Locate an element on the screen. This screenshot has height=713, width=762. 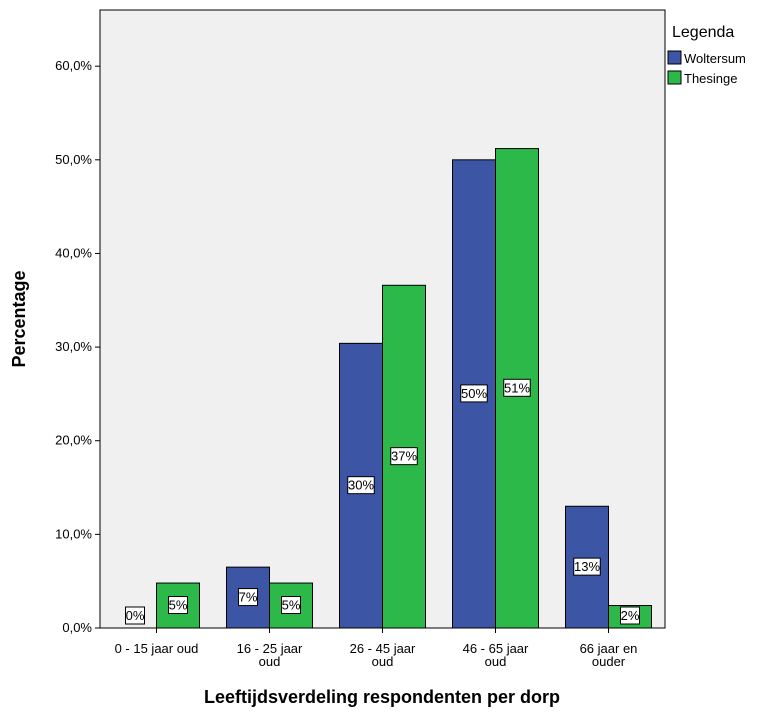
data-label: 13% is located at coordinates (587, 566).